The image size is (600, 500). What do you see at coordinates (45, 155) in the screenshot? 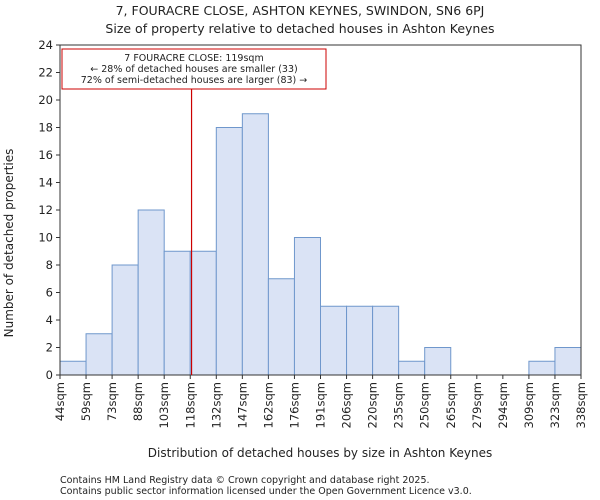
I see `y-tick-label: 16` at bounding box center [45, 155].